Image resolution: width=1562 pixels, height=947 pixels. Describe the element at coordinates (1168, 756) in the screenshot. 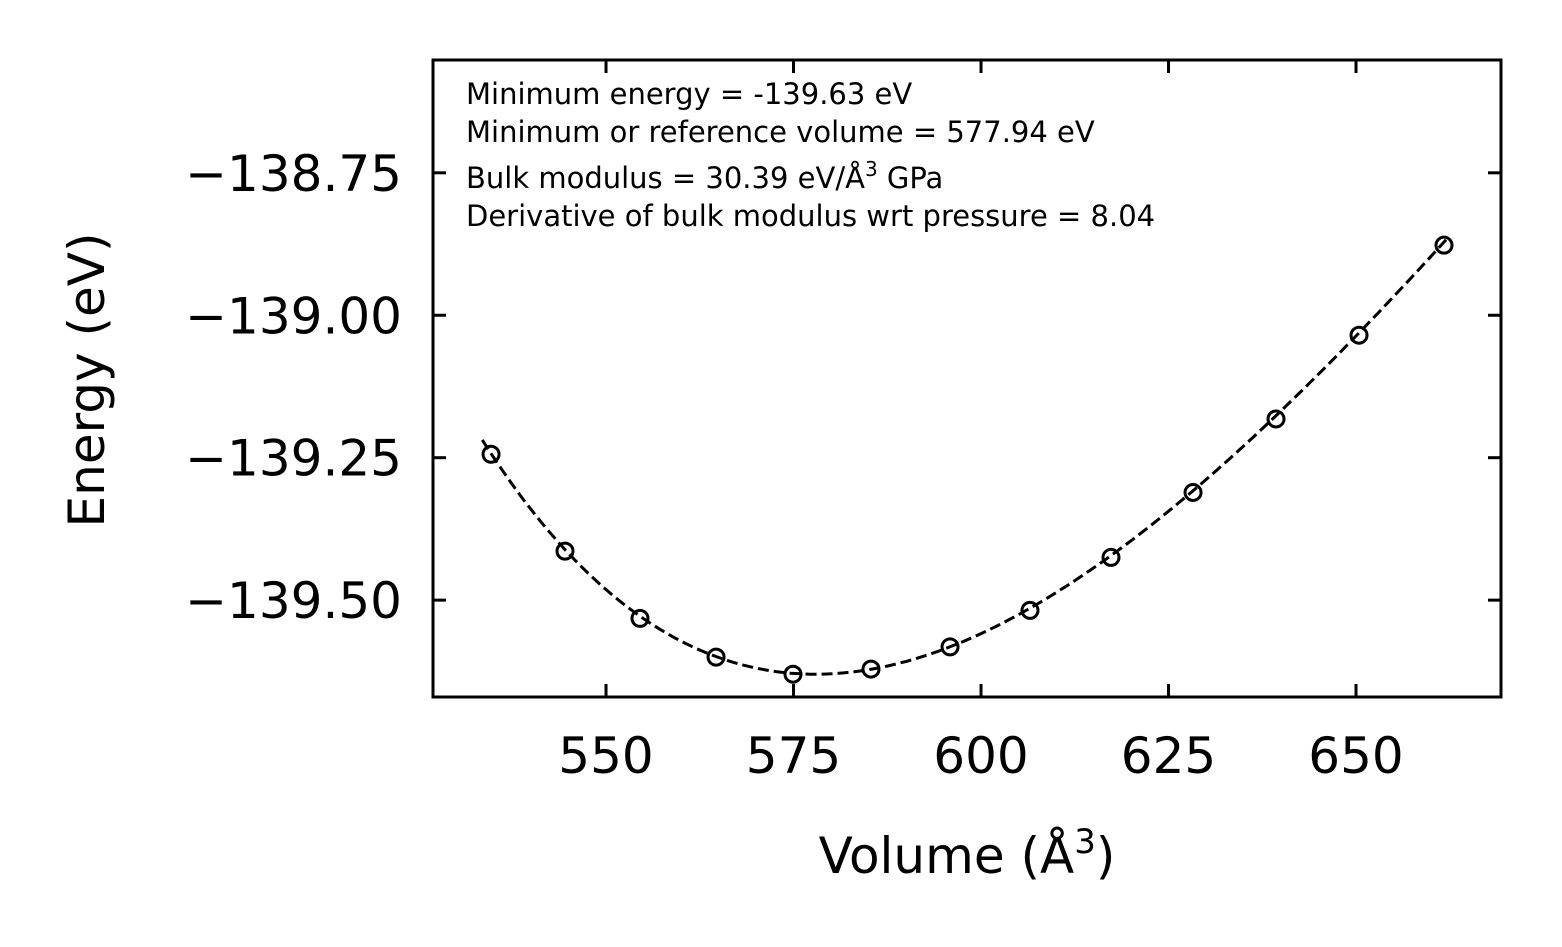

I see `x-tick-label: 625` at that location.